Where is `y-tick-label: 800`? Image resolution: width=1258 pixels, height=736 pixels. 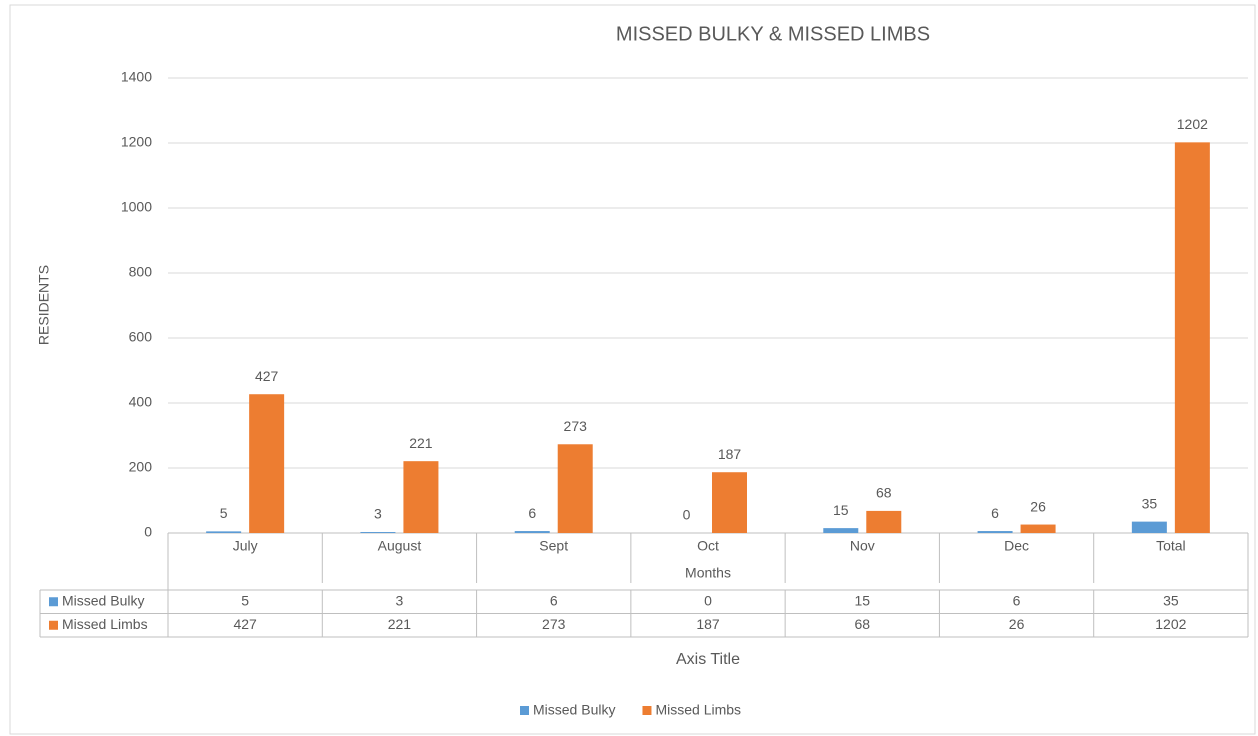
y-tick-label: 800 is located at coordinates (141, 272).